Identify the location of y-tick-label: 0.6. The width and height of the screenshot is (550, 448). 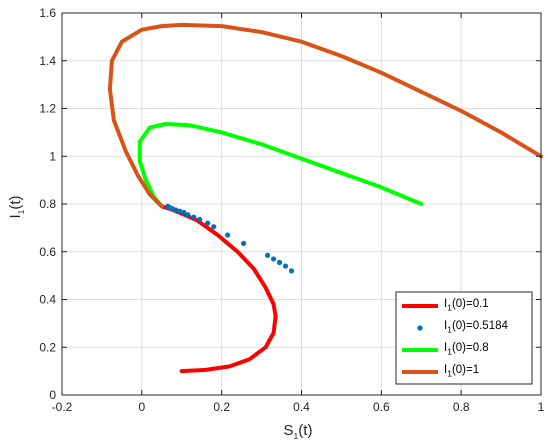
(47, 252).